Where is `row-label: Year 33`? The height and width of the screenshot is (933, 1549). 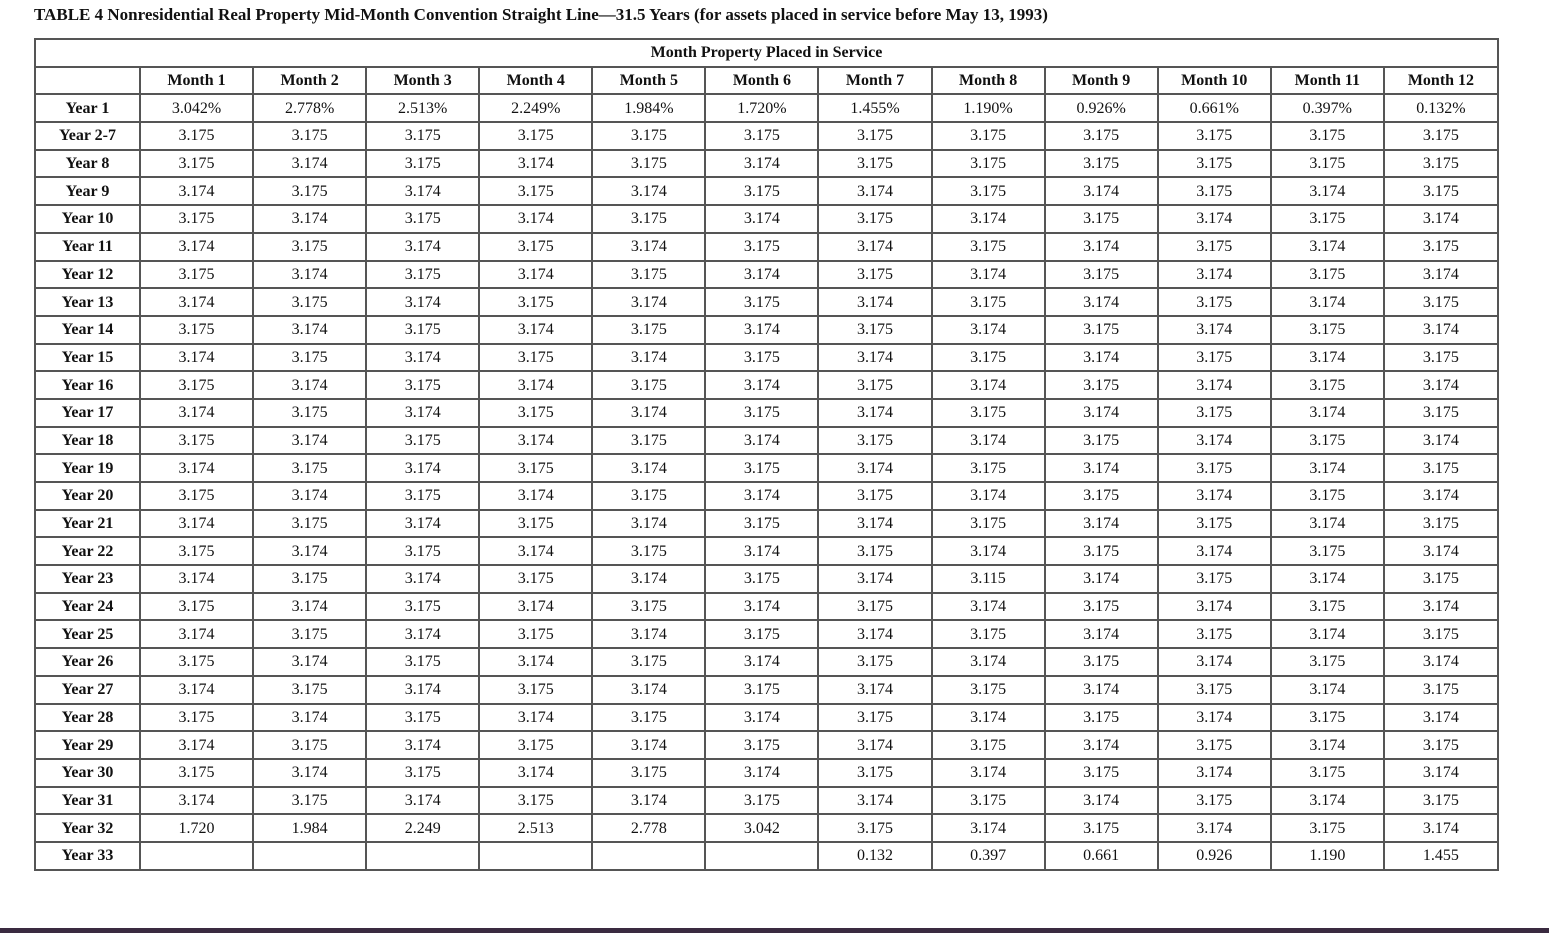 row-label: Year 33 is located at coordinates (88, 855).